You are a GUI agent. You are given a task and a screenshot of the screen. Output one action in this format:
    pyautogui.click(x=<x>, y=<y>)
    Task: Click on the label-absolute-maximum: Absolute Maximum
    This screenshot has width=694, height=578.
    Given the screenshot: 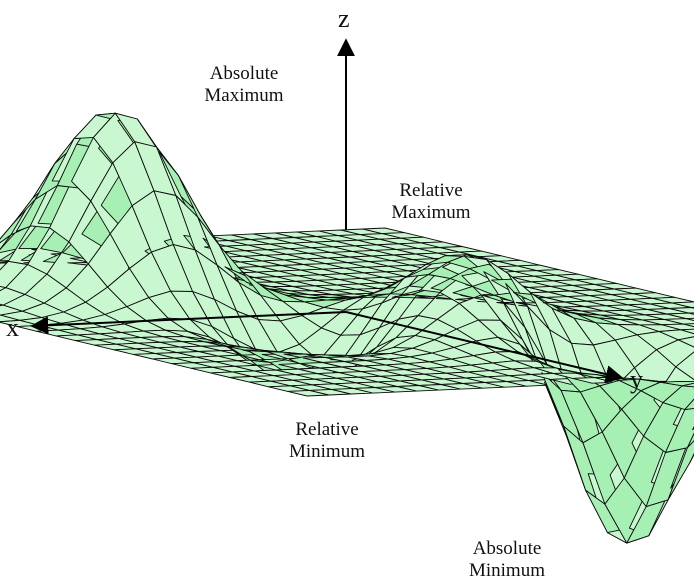 What is the action you would take?
    pyautogui.click(x=243, y=84)
    